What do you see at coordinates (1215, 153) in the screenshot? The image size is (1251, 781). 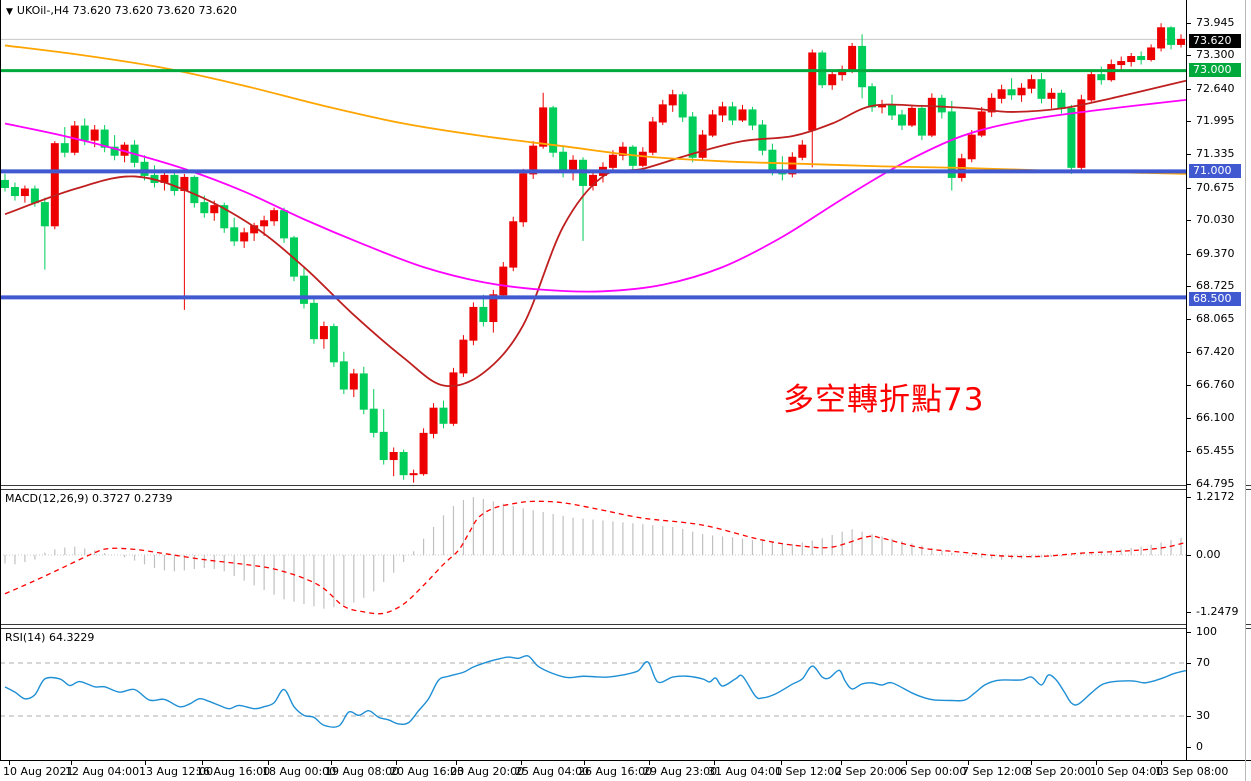 I see `price-axis-label: 71.335` at bounding box center [1215, 153].